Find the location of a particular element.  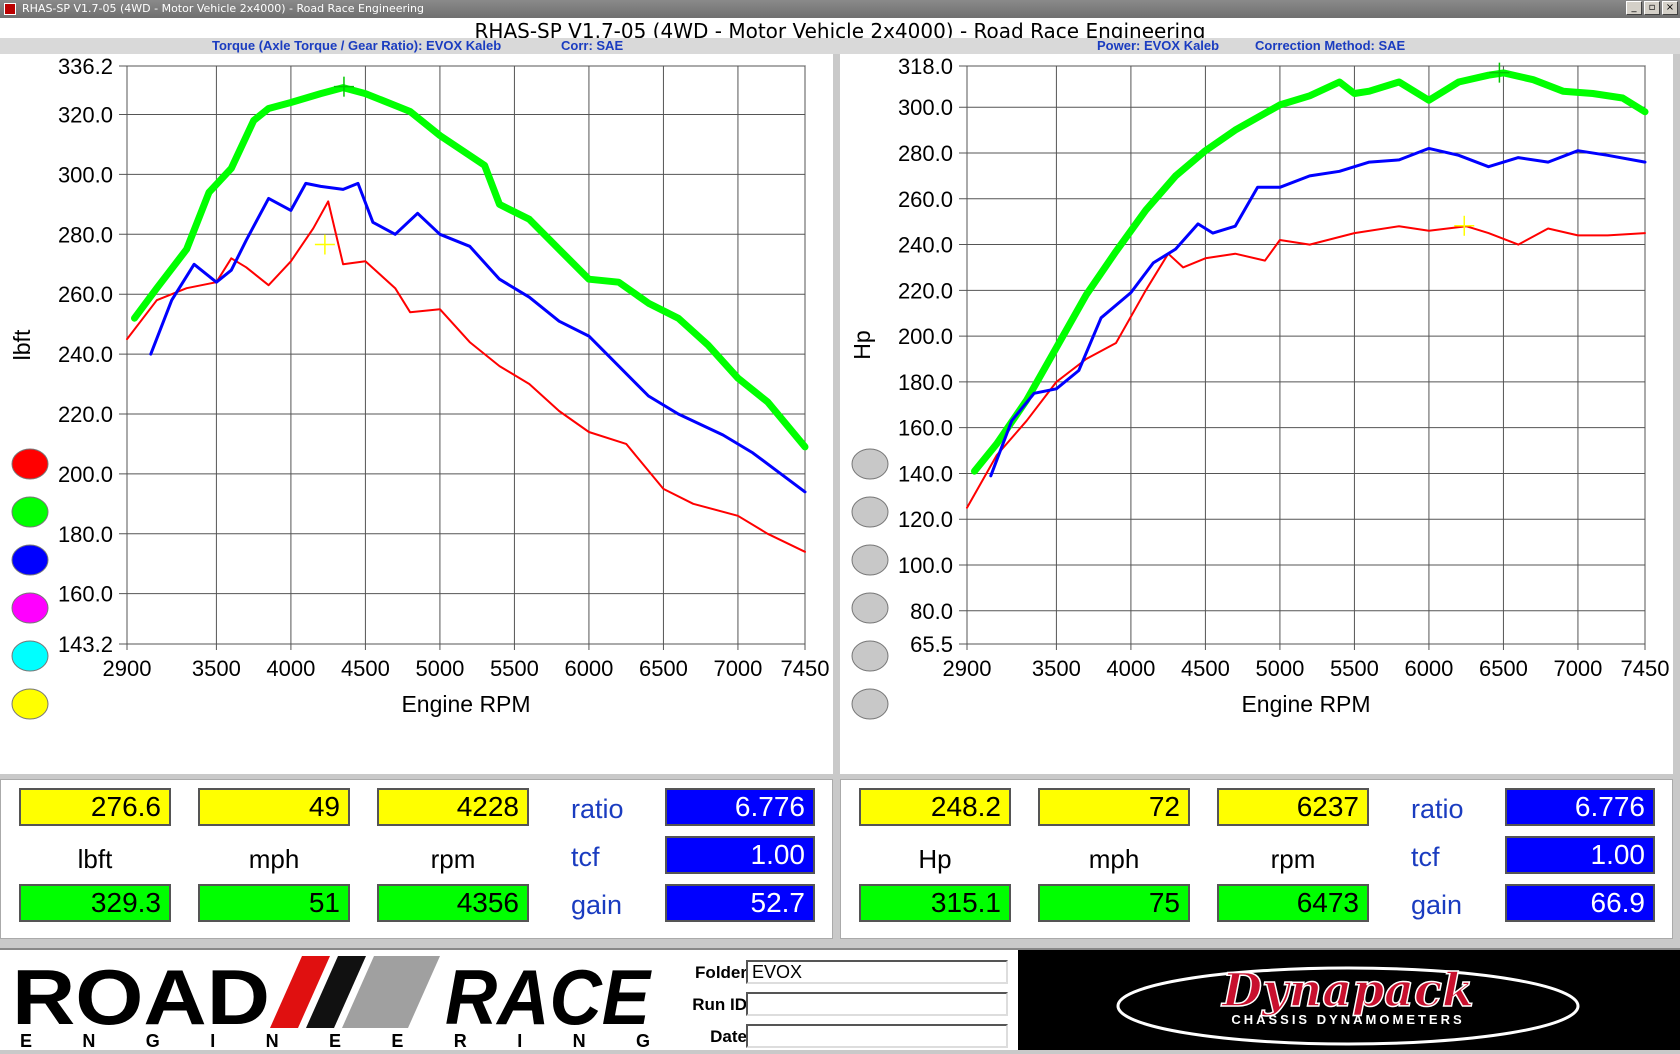

app-icon is located at coordinates (10, 9).